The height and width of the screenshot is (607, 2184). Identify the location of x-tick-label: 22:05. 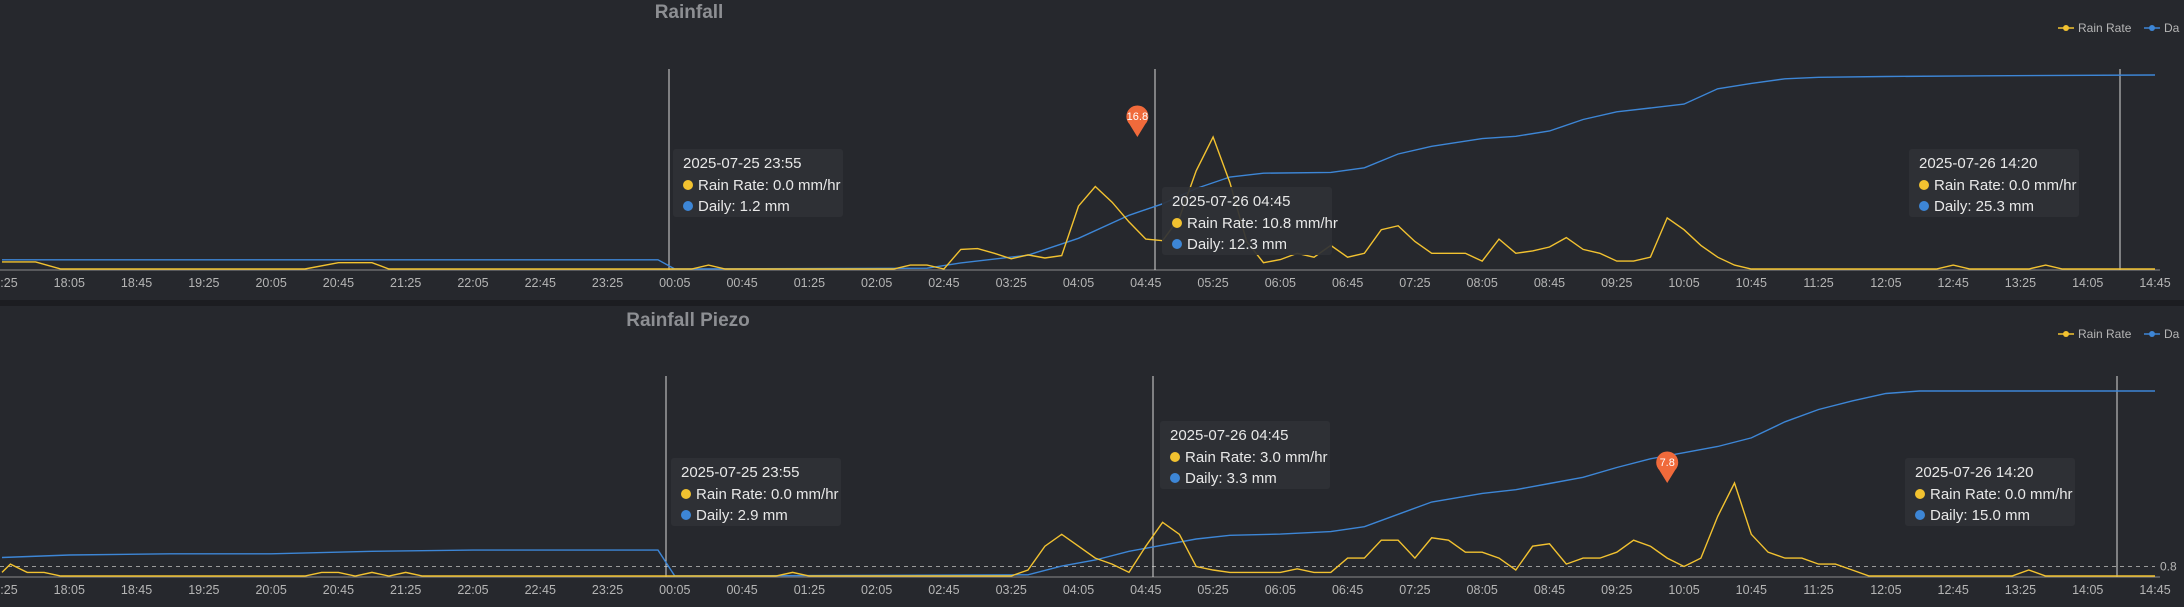
(472, 283).